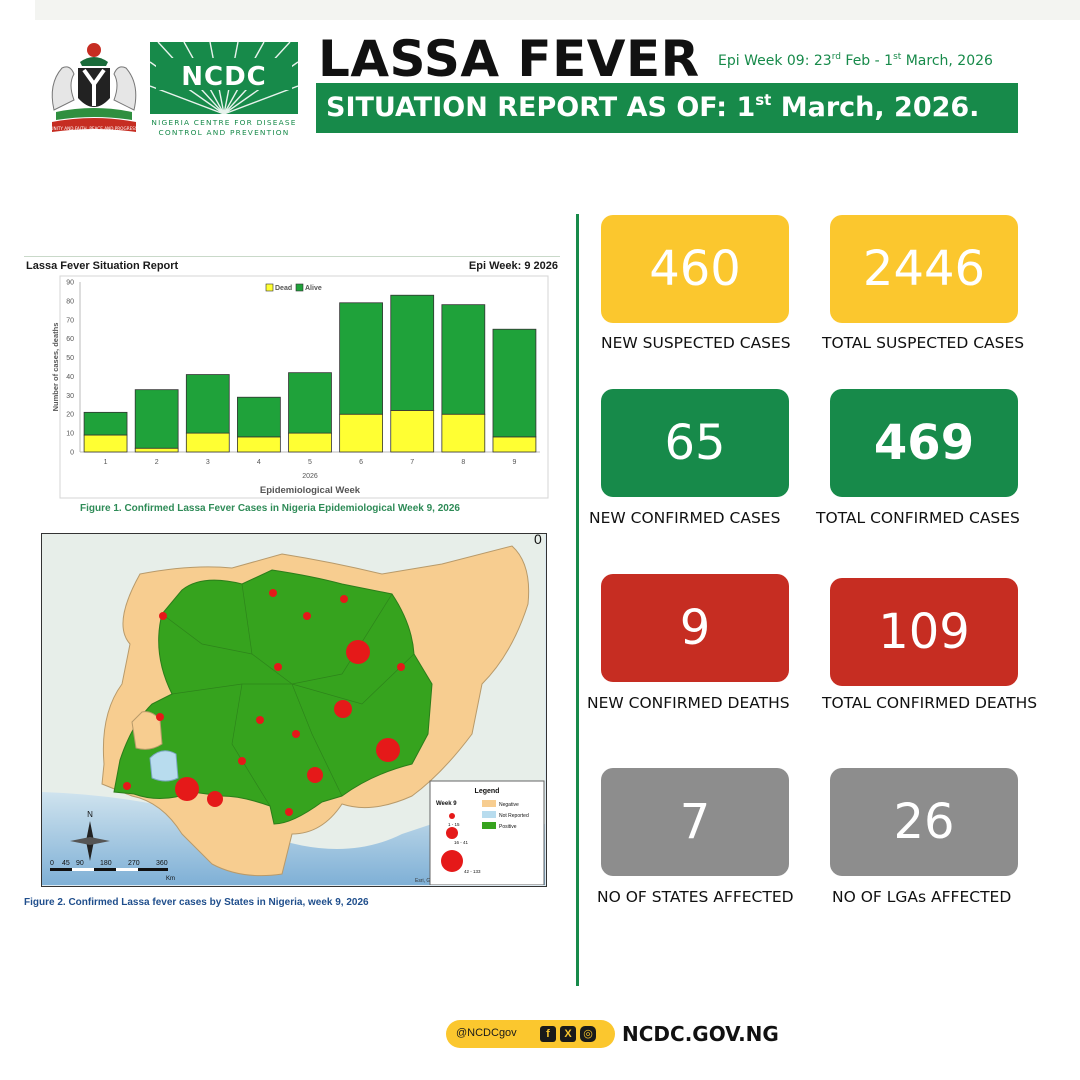  What do you see at coordinates (55, 367) in the screenshot?
I see `y-axis-label: Number of cases, deaths` at bounding box center [55, 367].